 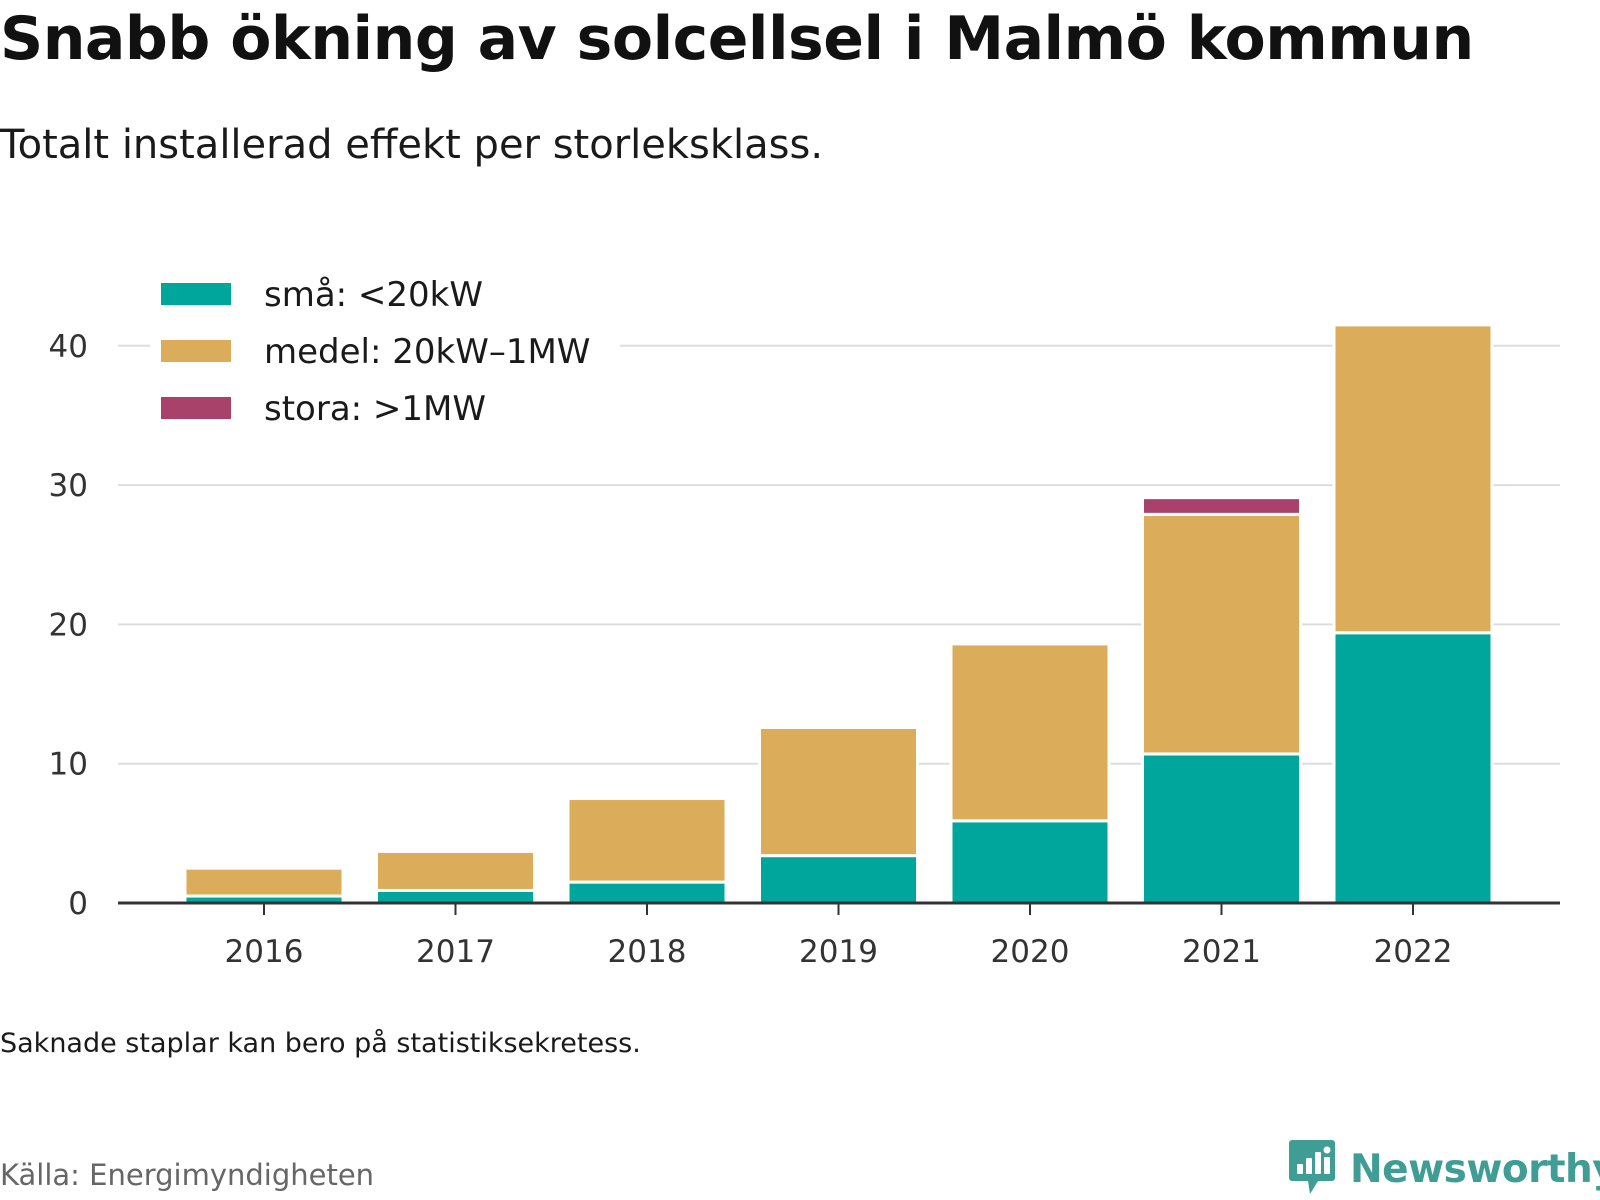 I want to click on source-label: Källa: Energimyndigheten, so click(x=187, y=1175).